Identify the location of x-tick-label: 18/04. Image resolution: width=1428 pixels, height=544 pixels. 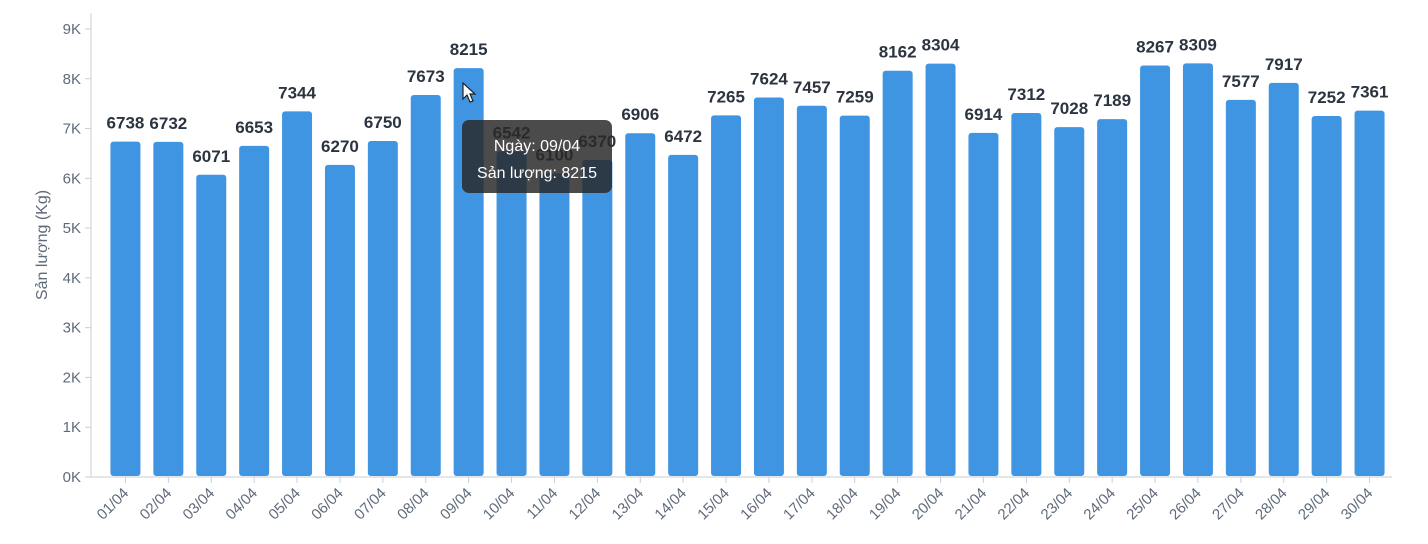
(842, 504).